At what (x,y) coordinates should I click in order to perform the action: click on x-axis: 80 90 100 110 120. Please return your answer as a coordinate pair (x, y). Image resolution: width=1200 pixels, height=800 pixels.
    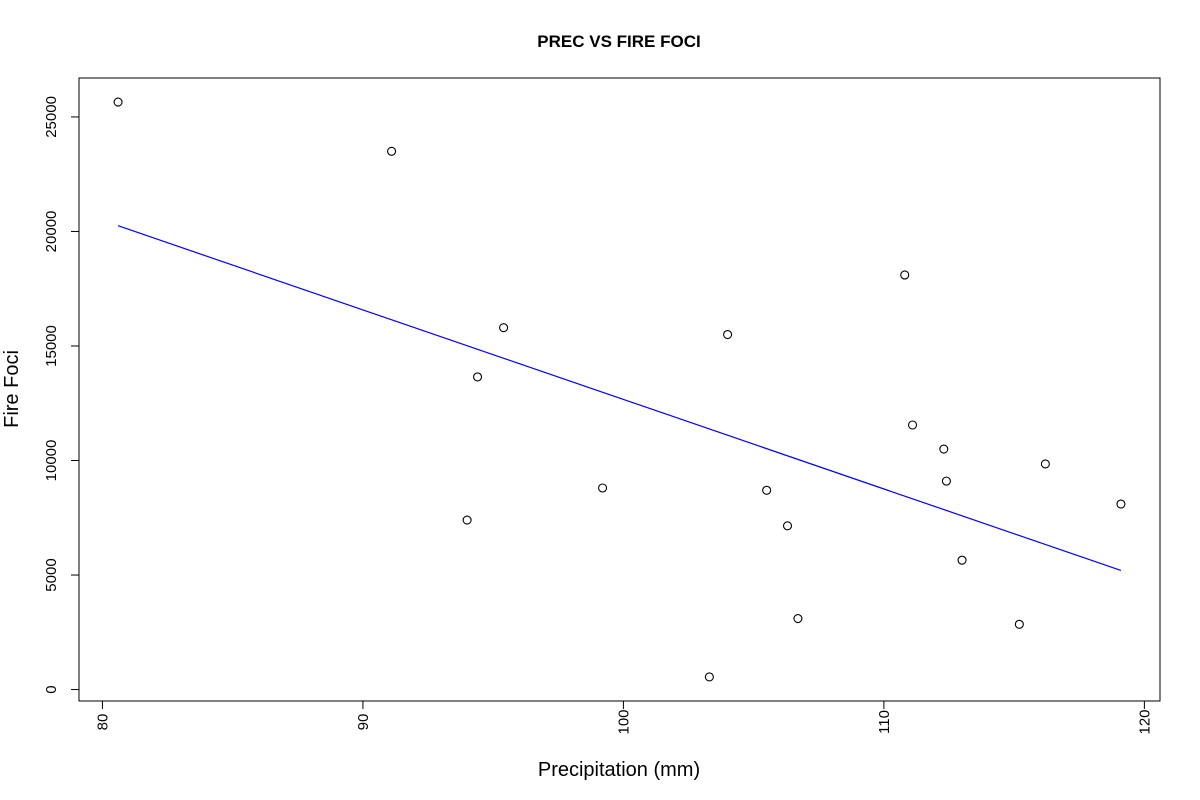
    Looking at the image, I should click on (623, 717).